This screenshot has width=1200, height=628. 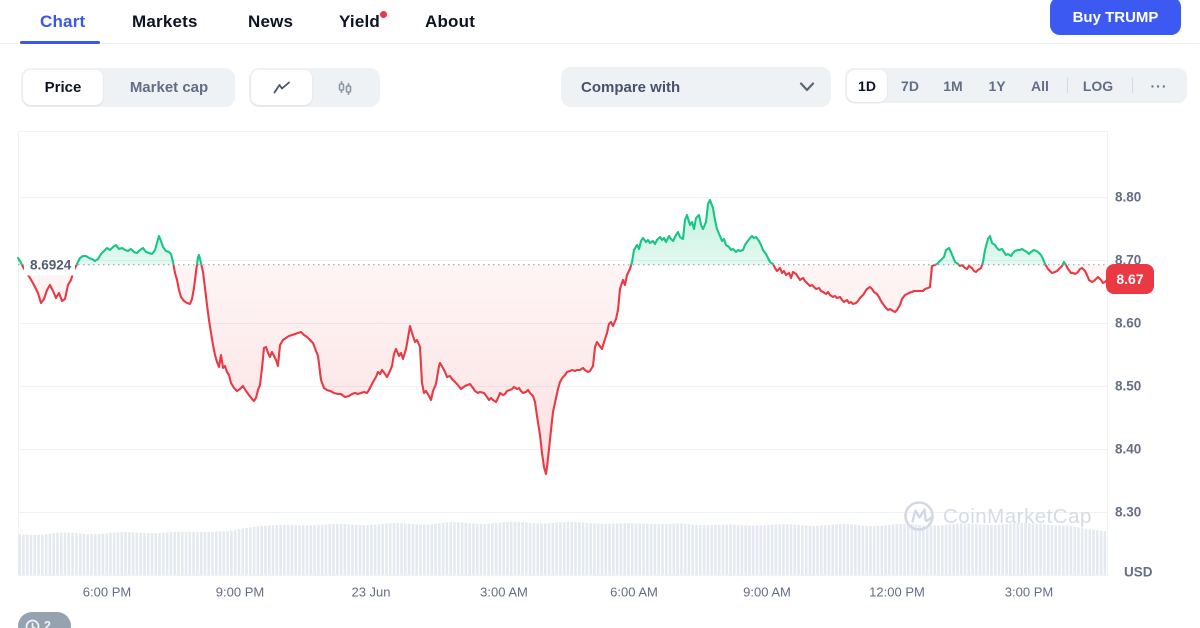 What do you see at coordinates (1128, 260) in the screenshot?
I see `y-axis-tick: 8.70` at bounding box center [1128, 260].